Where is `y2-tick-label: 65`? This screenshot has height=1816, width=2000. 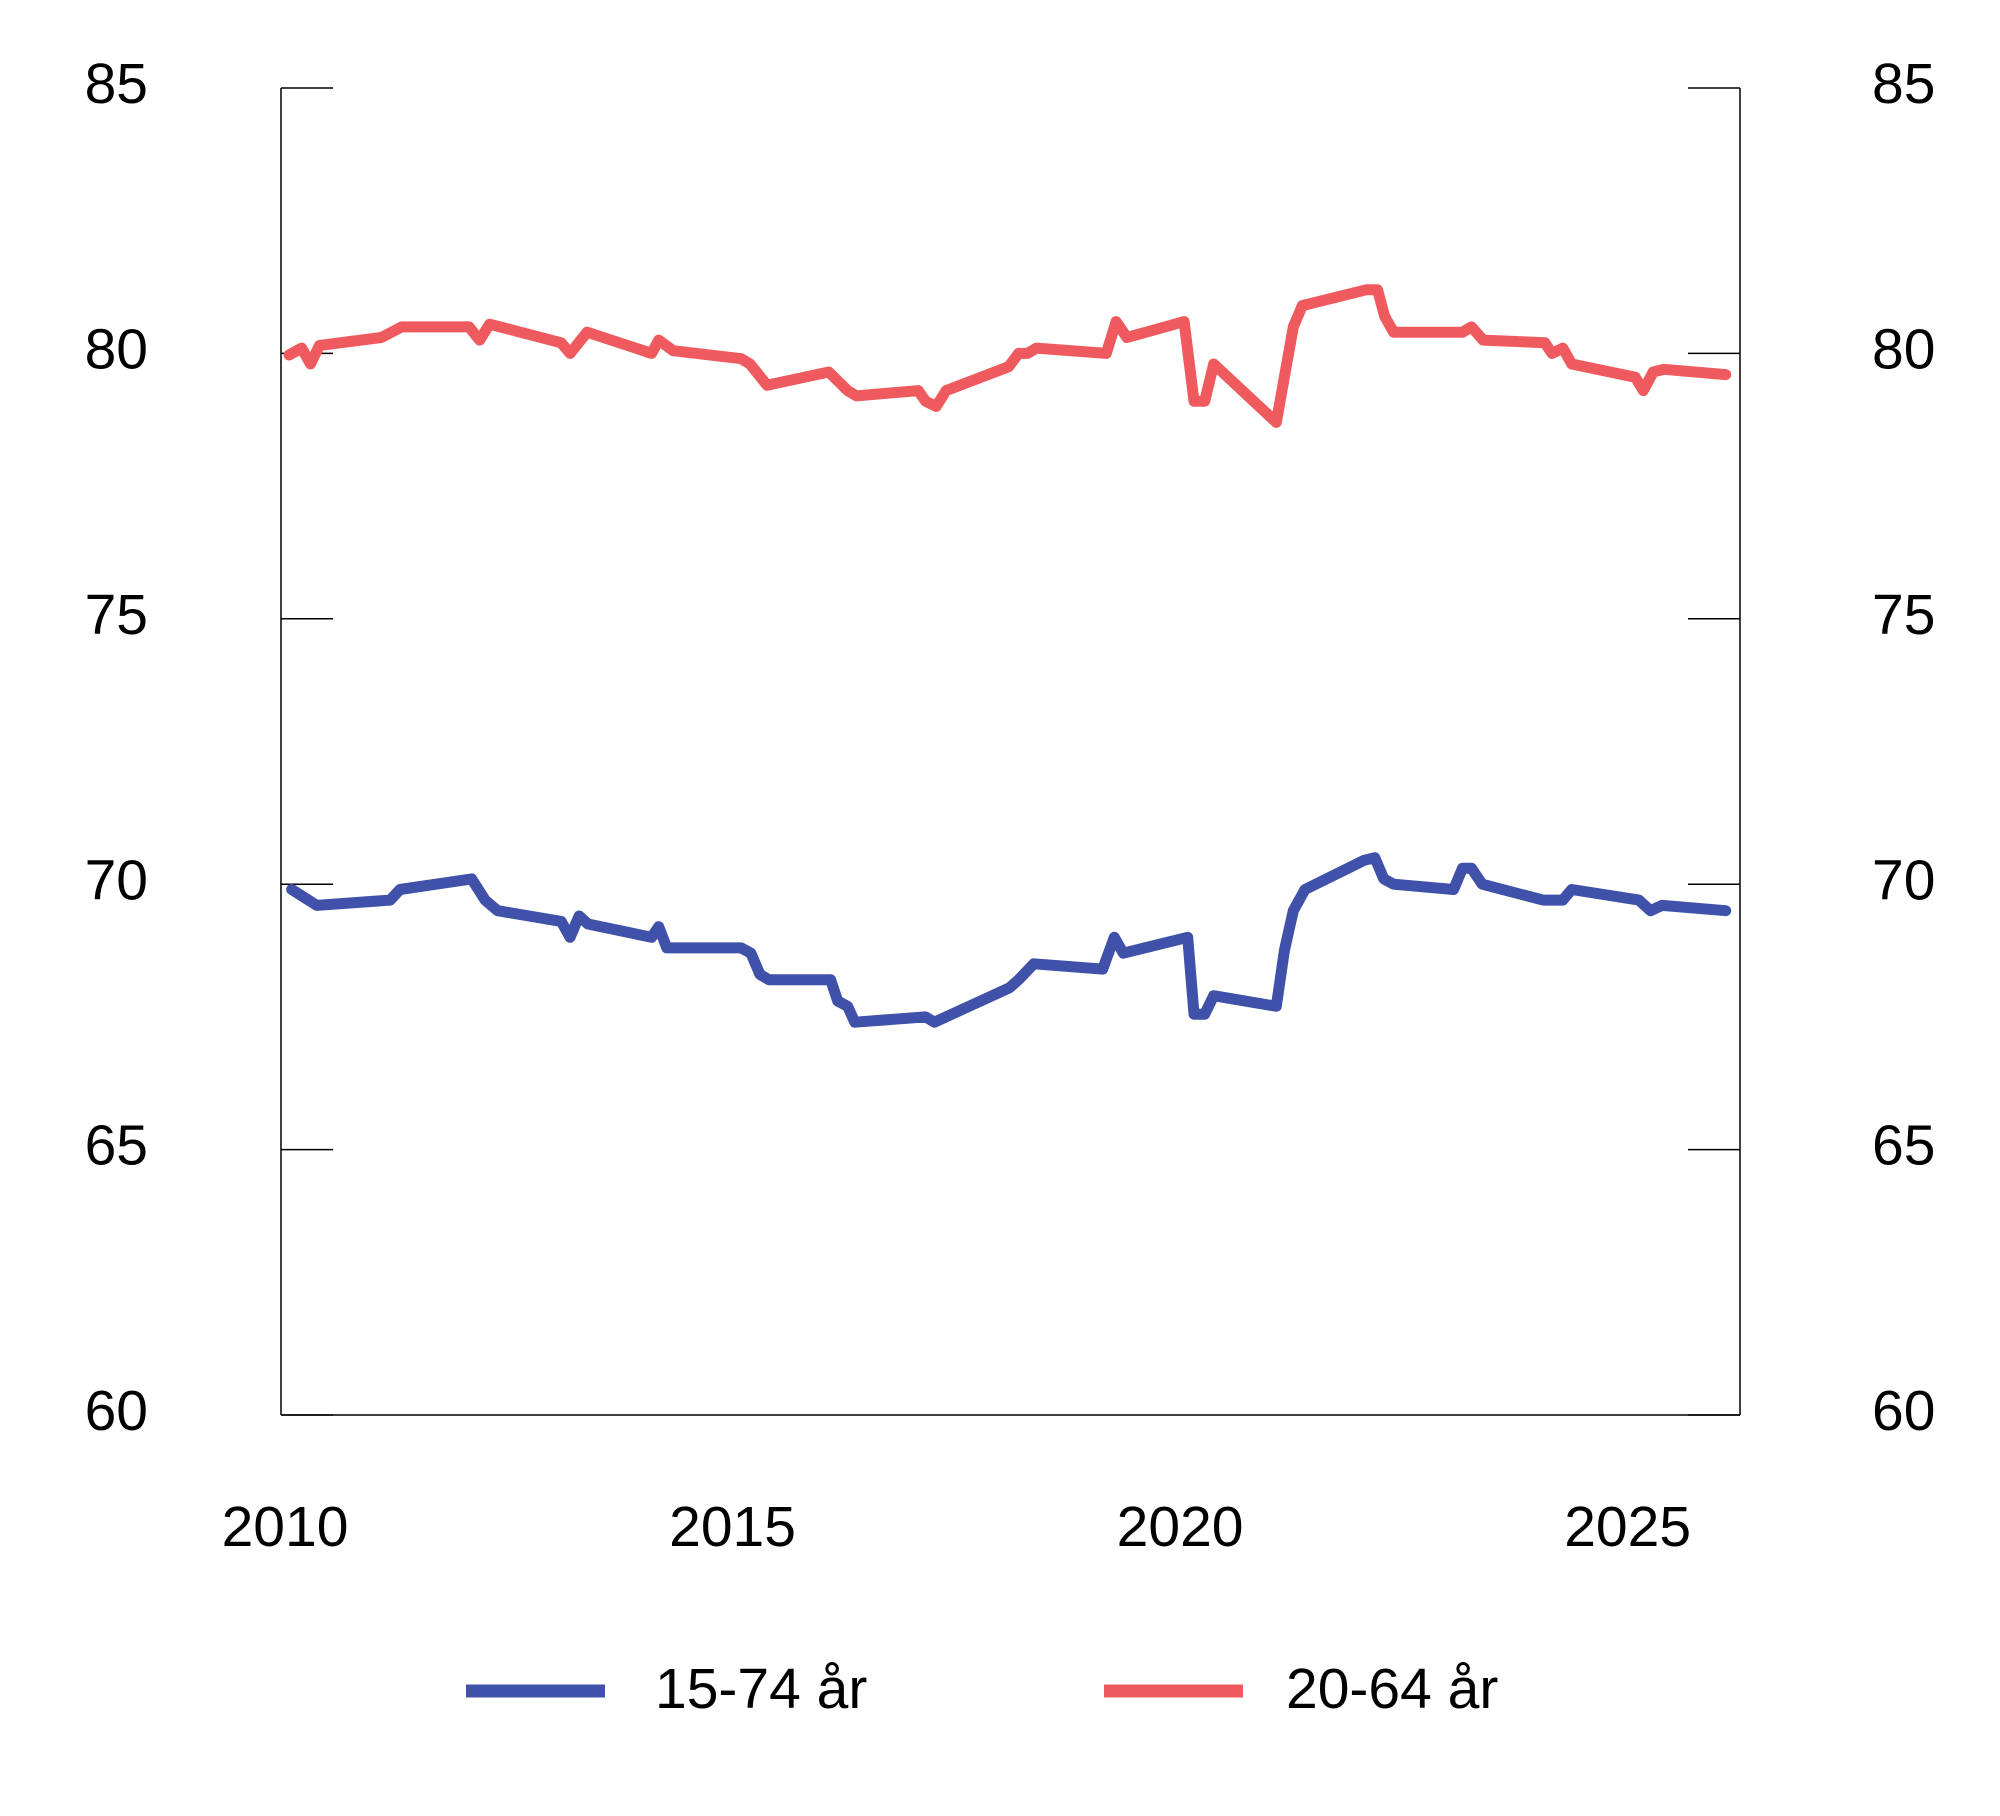
y2-tick-label: 65 is located at coordinates (1903, 1146).